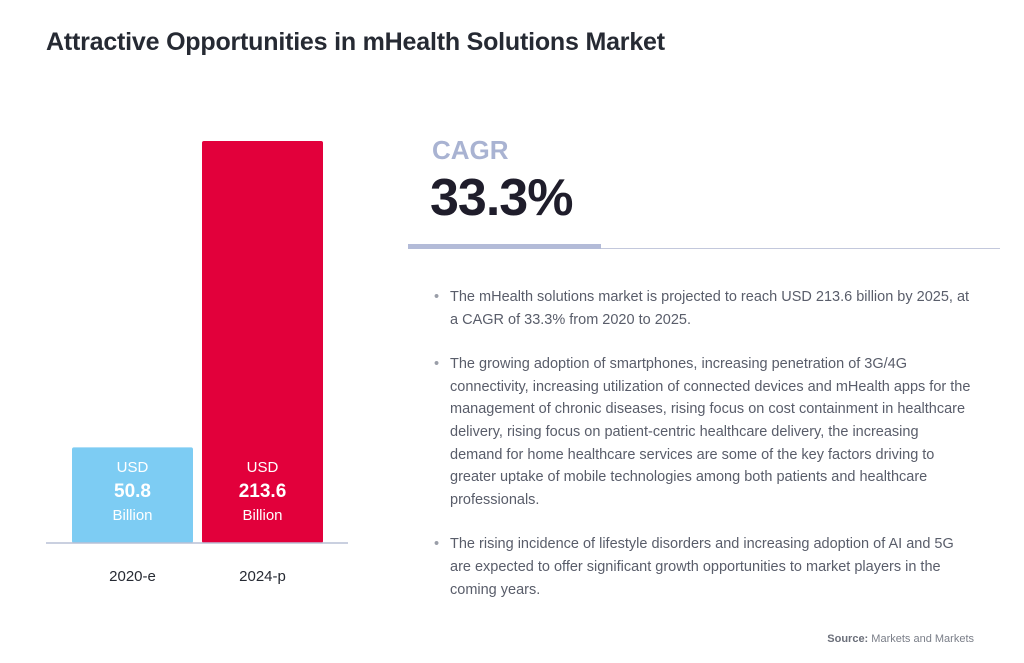 The height and width of the screenshot is (663, 1024). What do you see at coordinates (263, 491) in the screenshot?
I see `bar-data-label: 213.6` at bounding box center [263, 491].